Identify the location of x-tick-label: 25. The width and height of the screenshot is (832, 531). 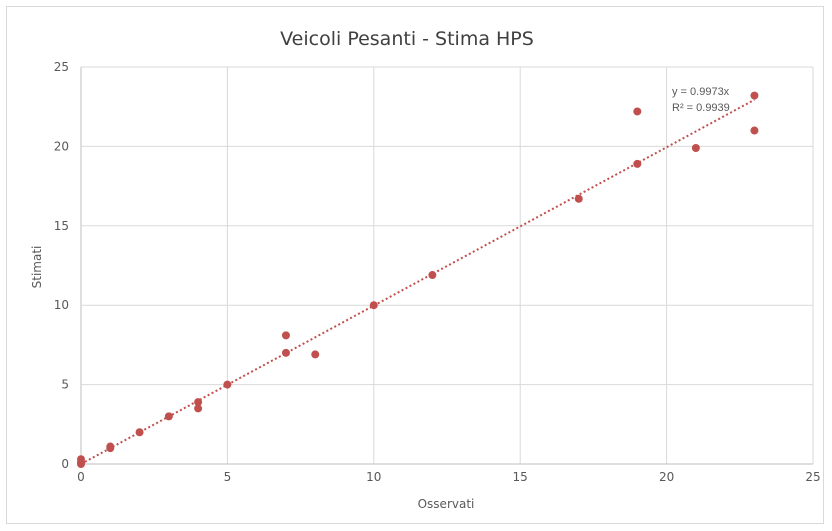
(812, 477).